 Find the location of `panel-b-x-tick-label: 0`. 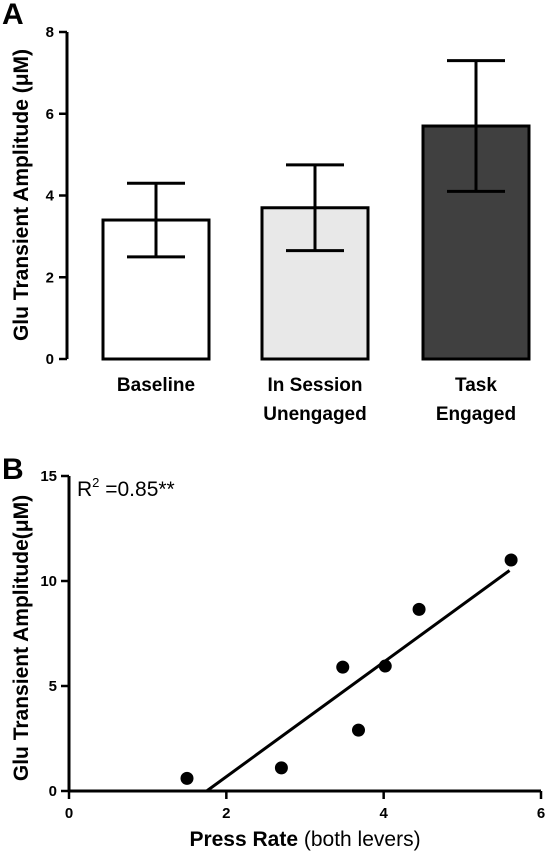

panel-b-x-tick-label: 0 is located at coordinates (69, 813).